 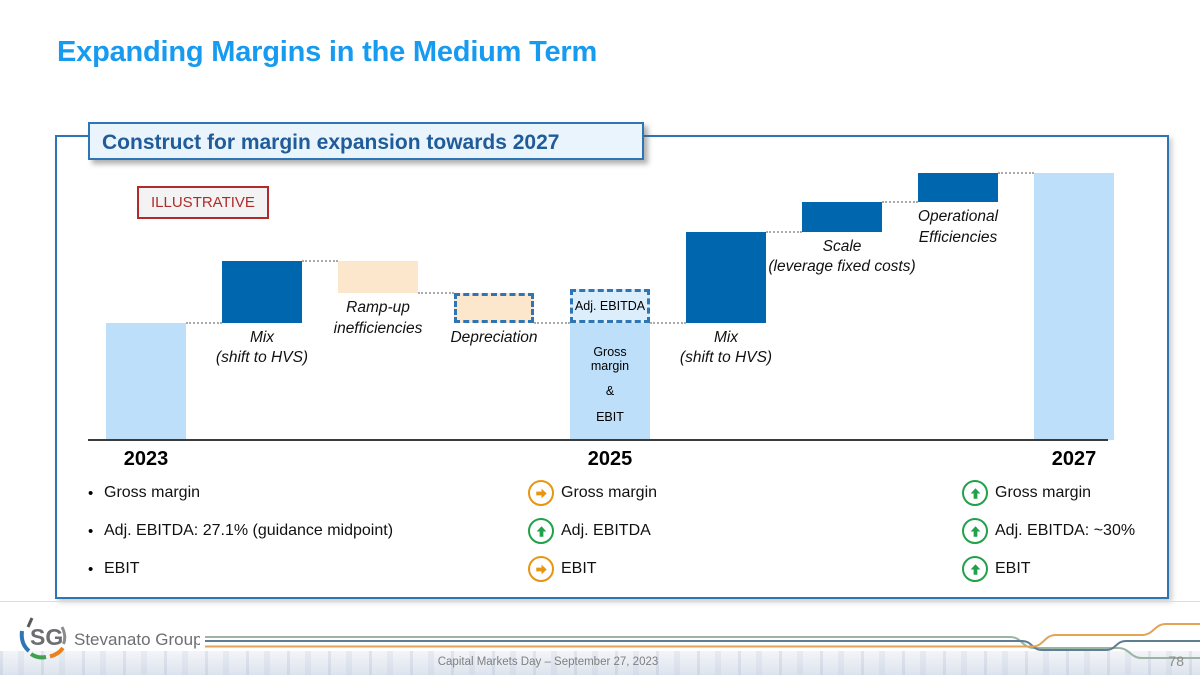 What do you see at coordinates (327, 52) in the screenshot?
I see `slide-title: Expanding Margins in the Medium Term` at bounding box center [327, 52].